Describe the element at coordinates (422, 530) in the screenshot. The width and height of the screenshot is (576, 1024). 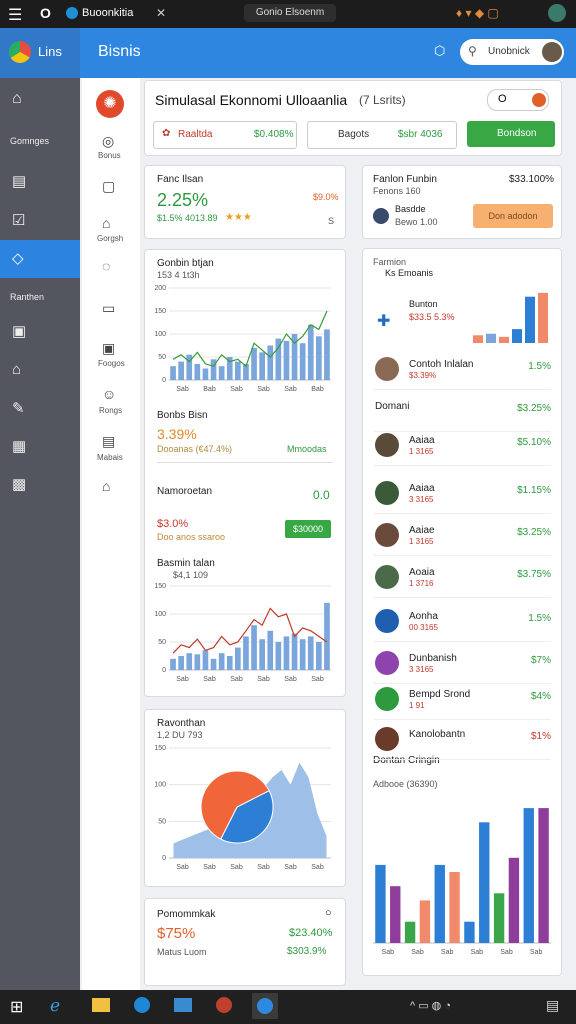
I see `row-name: Aaiae` at that location.